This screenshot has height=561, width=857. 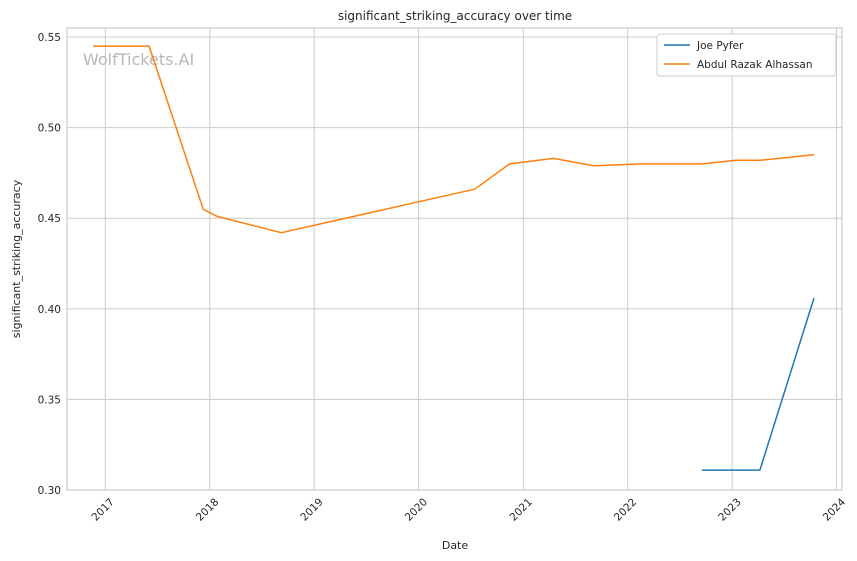 What do you see at coordinates (16, 258) in the screenshot?
I see `y-axis-label: significant_striking_accuracy` at bounding box center [16, 258].